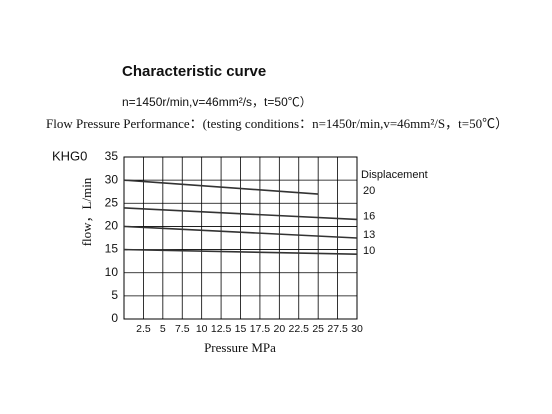  I want to click on legend-label: 10, so click(369, 251).